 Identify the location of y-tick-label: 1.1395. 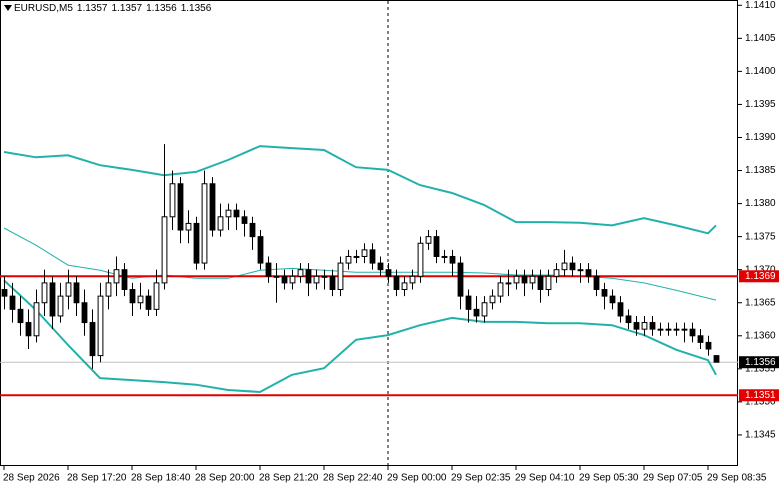
(760, 104).